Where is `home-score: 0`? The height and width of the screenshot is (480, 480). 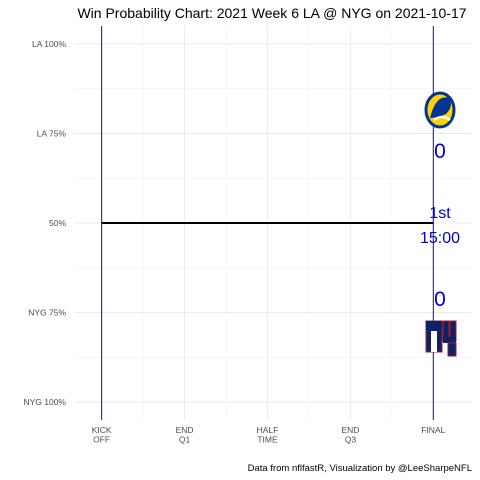
home-score: 0 is located at coordinates (440, 151).